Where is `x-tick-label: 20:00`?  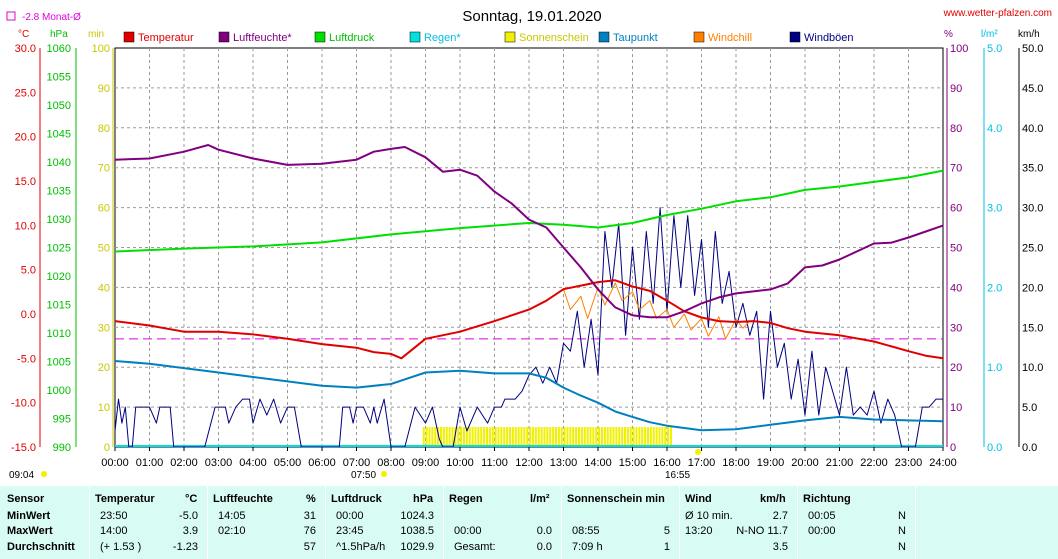
x-tick-label: 20:00 is located at coordinates (805, 463).